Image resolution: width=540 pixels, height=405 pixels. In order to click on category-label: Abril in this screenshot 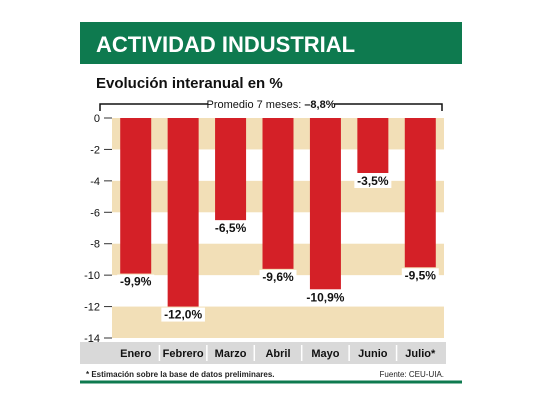, I will do `click(277, 354)`.